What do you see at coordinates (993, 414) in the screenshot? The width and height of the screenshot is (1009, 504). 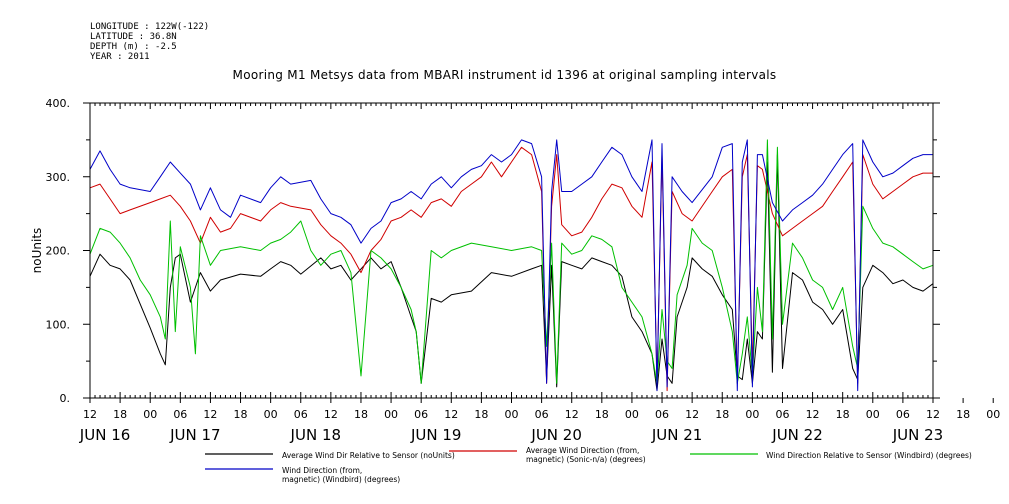 I see `x-tick-label-30: 00` at bounding box center [993, 414].